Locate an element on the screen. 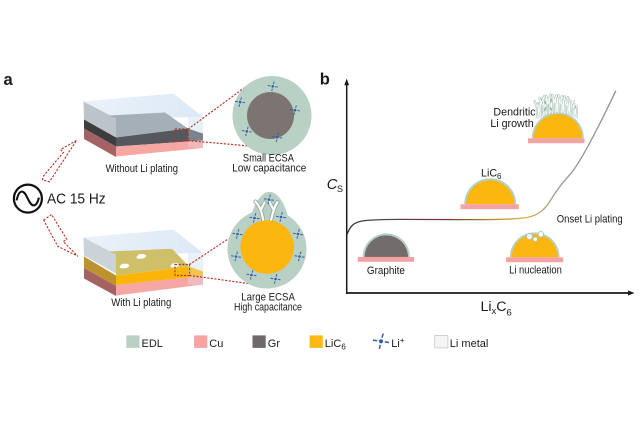 Image resolution: width=640 pixels, height=426 pixels. svg-text: Li growth is located at coordinates (511, 124).